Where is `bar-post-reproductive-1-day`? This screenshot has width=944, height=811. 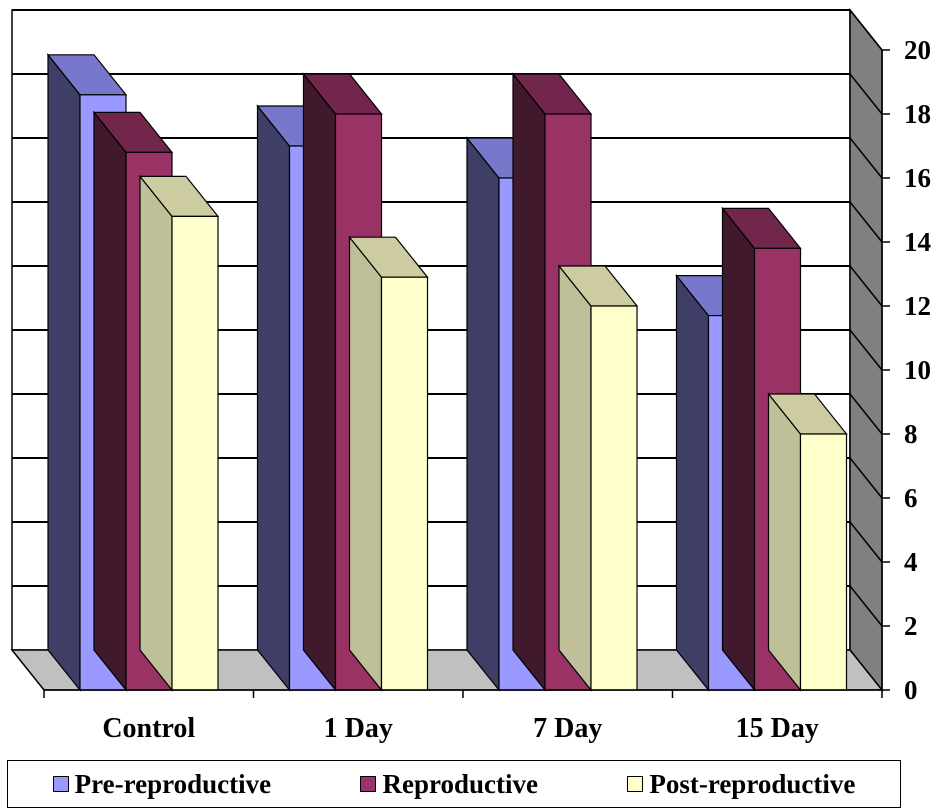
bar-post-reproductive-1-day is located at coordinates (388, 463).